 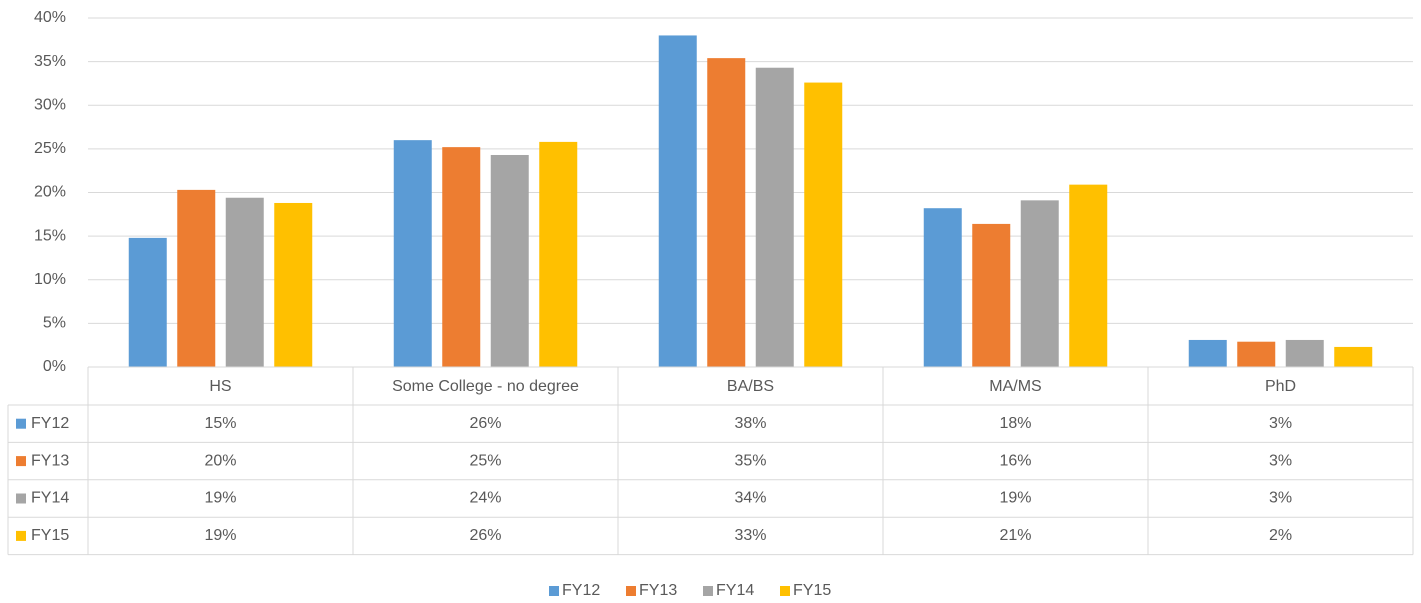 What do you see at coordinates (50, 460) in the screenshot?
I see `table-row-label: FY13` at bounding box center [50, 460].